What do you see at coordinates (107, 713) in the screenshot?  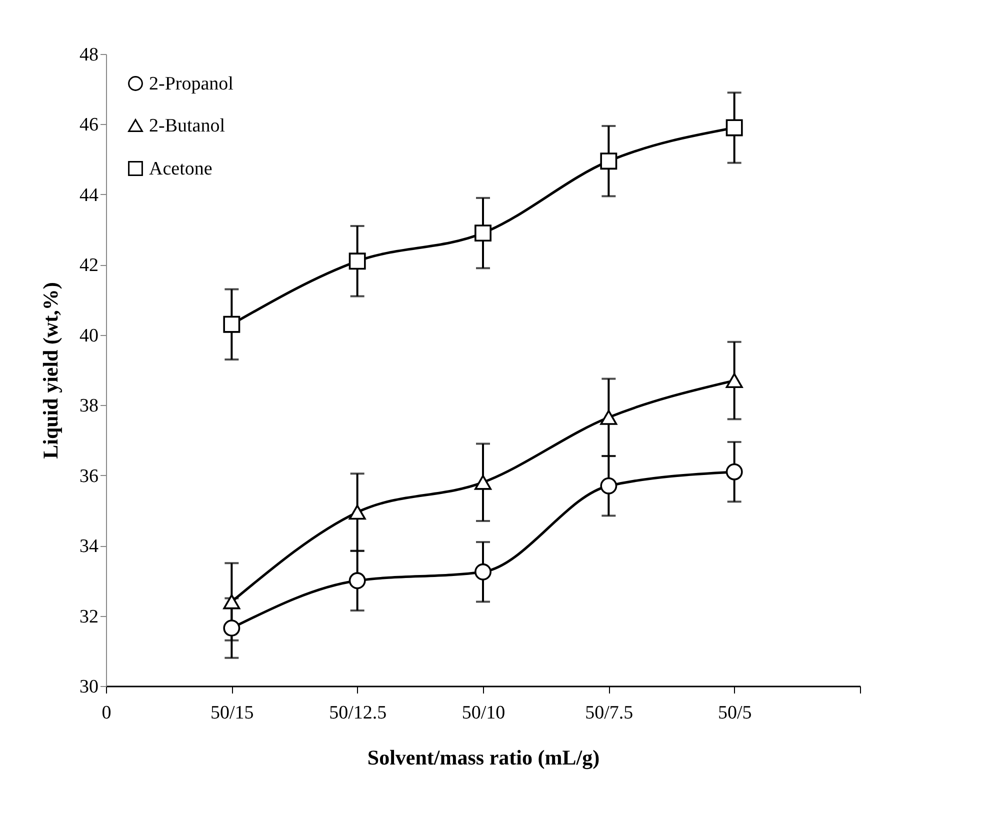 I see `x-tick-label: 0` at bounding box center [107, 713].